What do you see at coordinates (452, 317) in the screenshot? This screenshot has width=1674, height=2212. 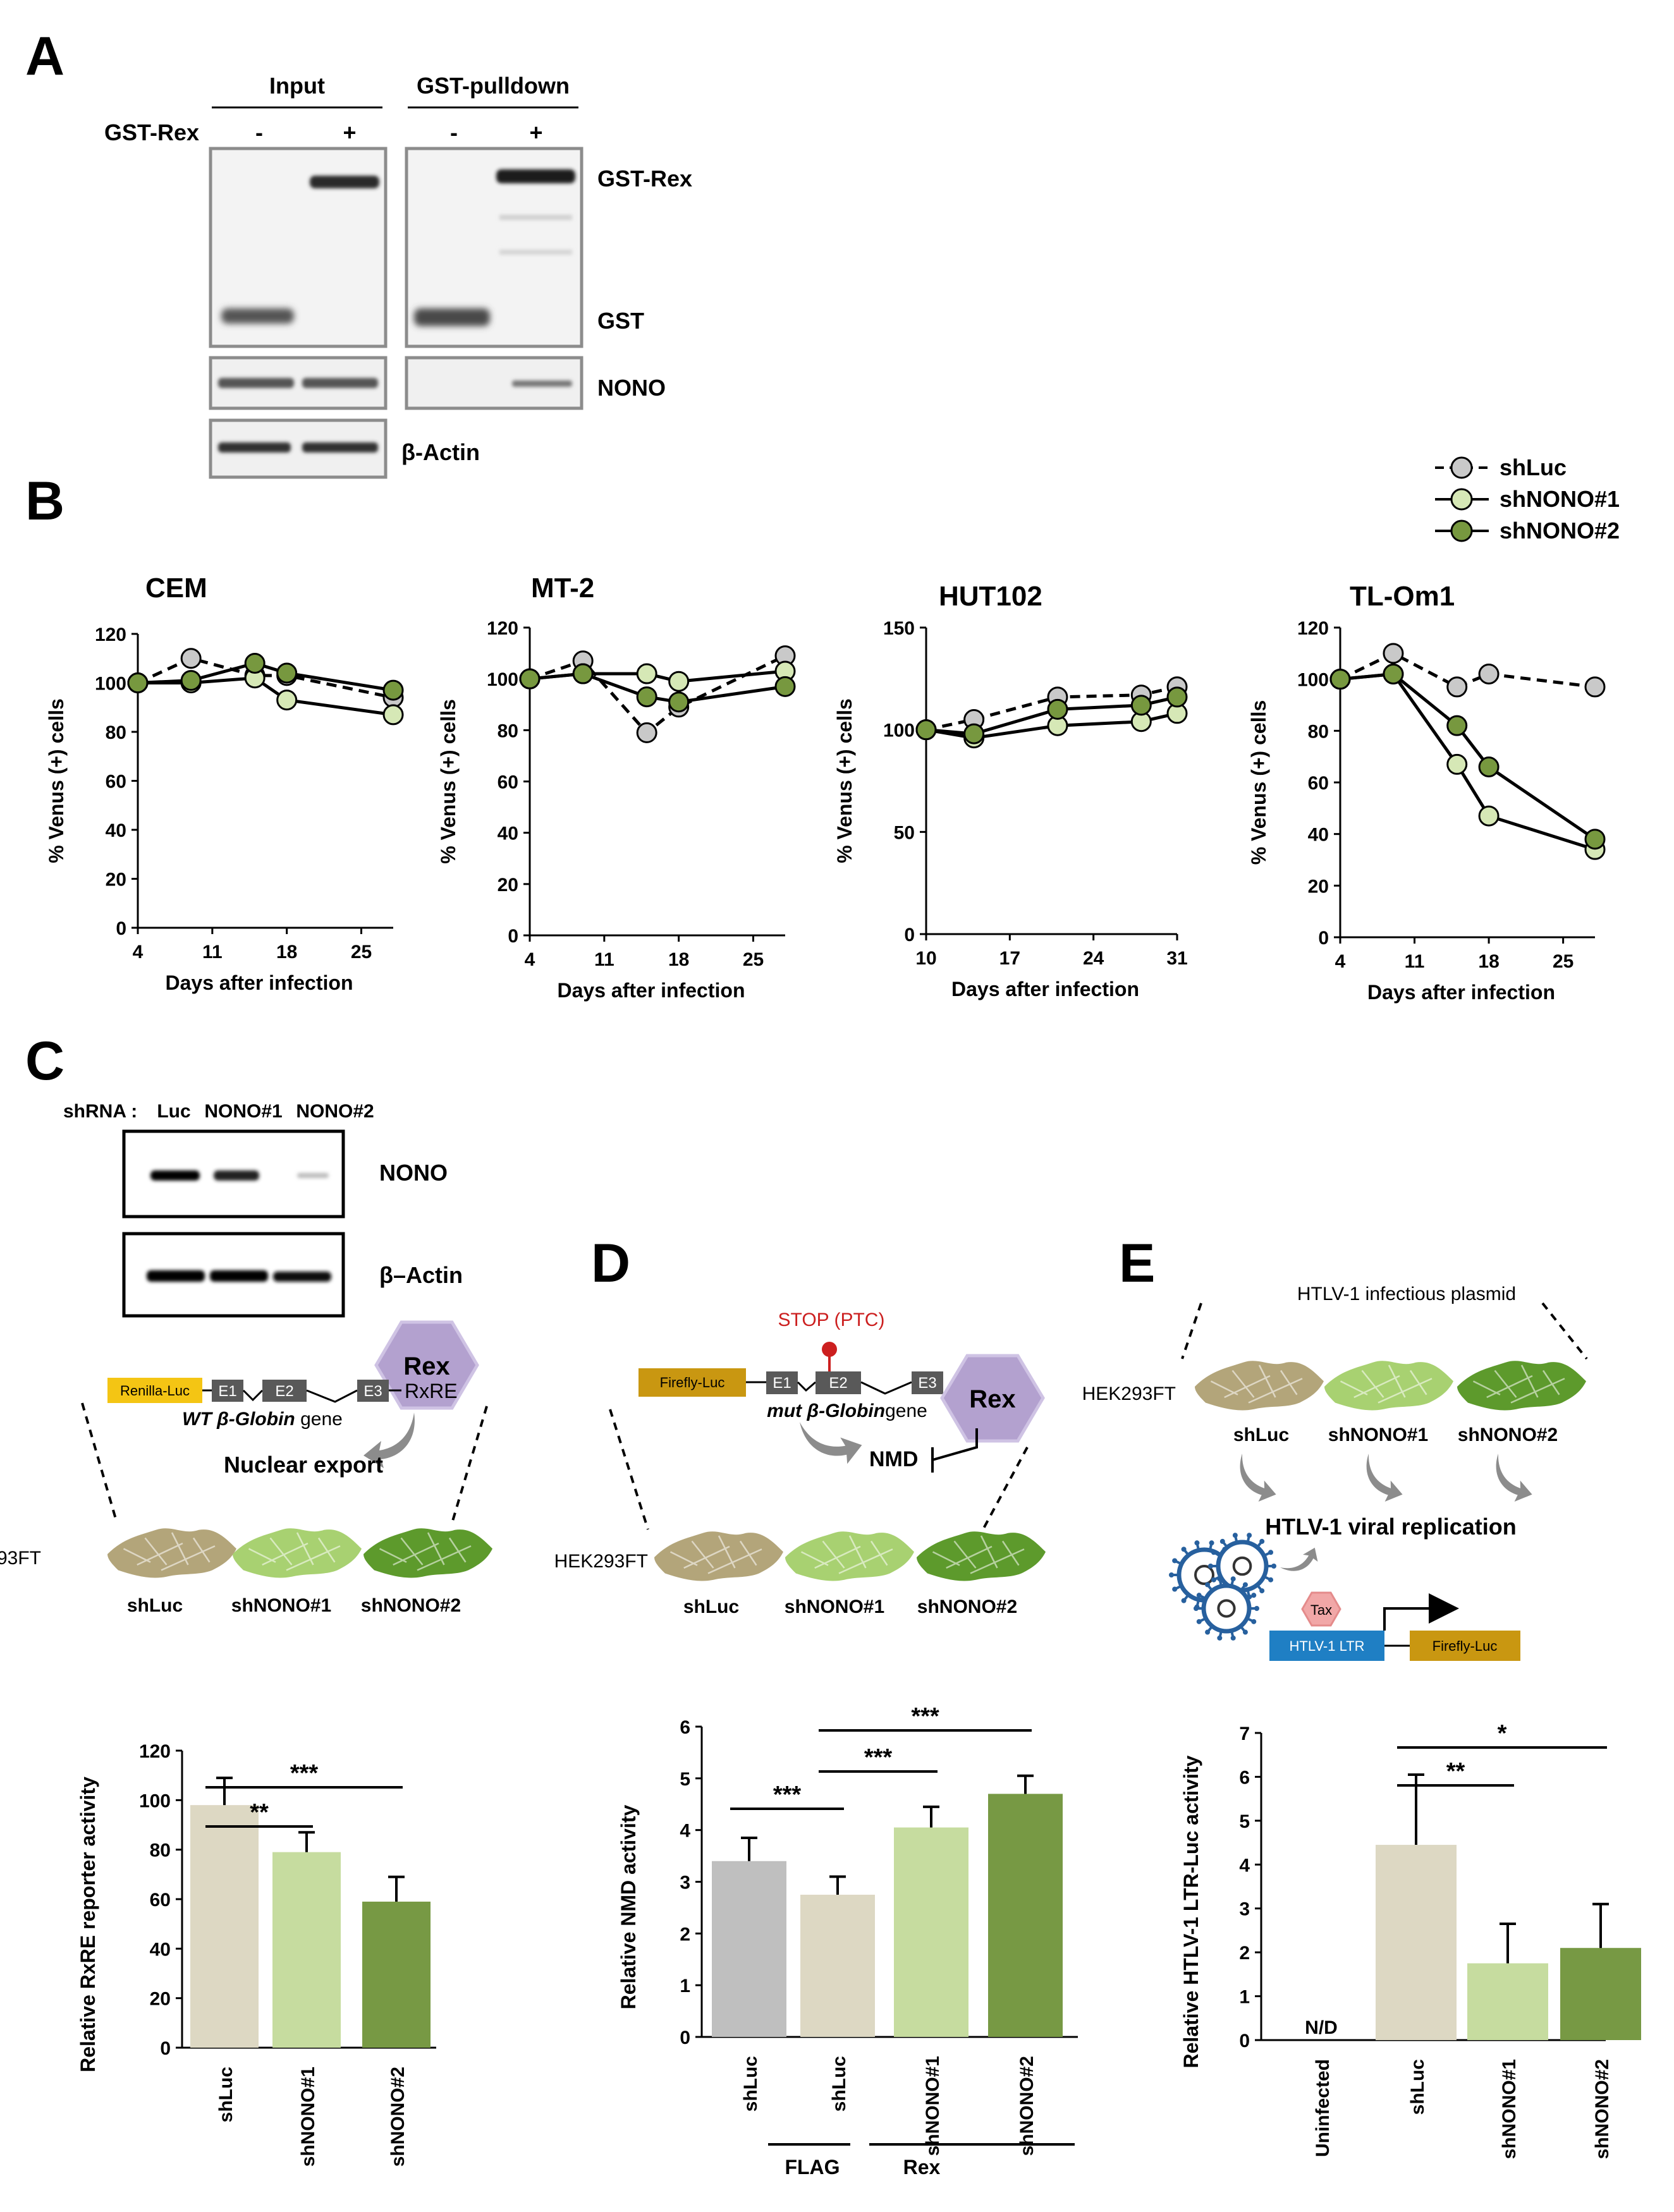 I see `band-gst-pulldown` at bounding box center [452, 317].